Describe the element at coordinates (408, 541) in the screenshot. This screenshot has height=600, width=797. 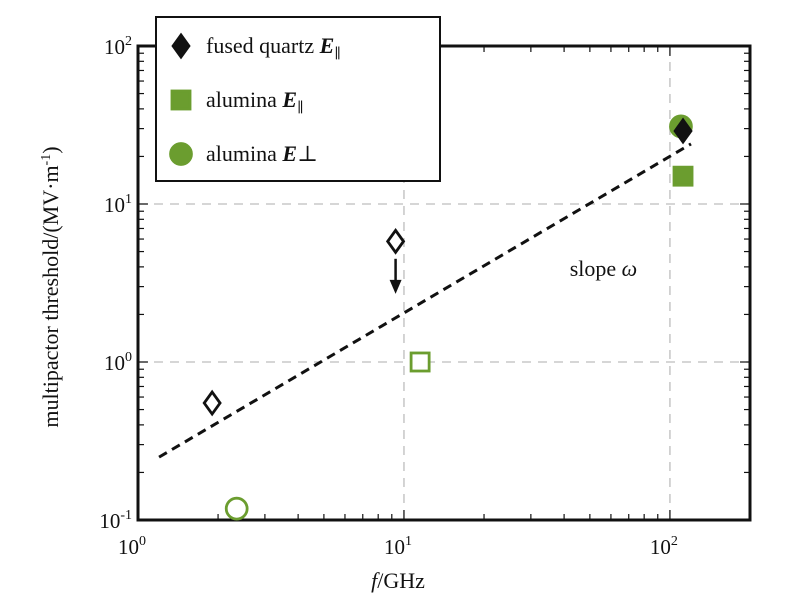
I see `x-tick-label-exp: 1` at that location.